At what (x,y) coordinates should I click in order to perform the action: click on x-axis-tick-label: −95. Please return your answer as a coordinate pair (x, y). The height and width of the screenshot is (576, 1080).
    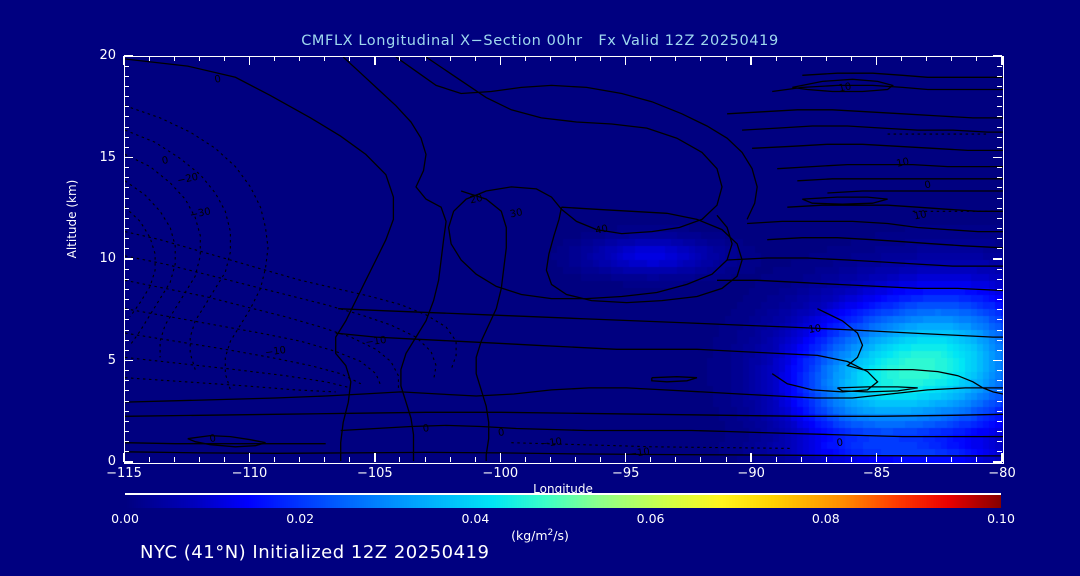
    Looking at the image, I should click on (625, 473).